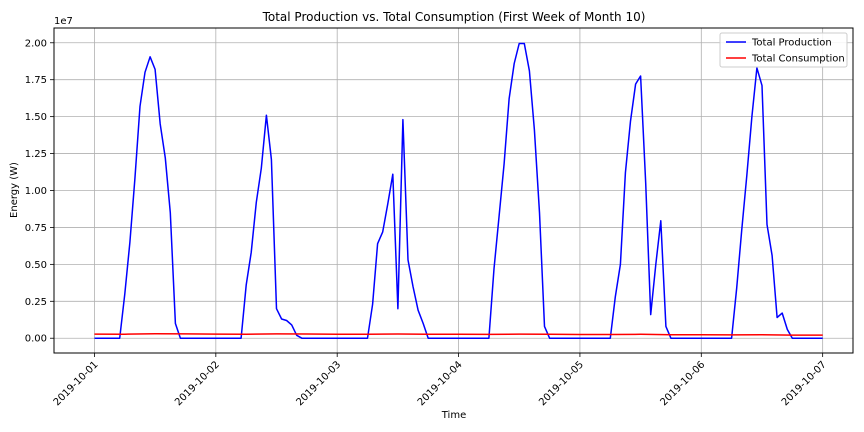 The height and width of the screenshot is (432, 864). I want to click on y-axis-ticks: 0.00 0.25 0.50 0.75 1.00 1.25 1.50 1.75 2.00, so click(39, 191).